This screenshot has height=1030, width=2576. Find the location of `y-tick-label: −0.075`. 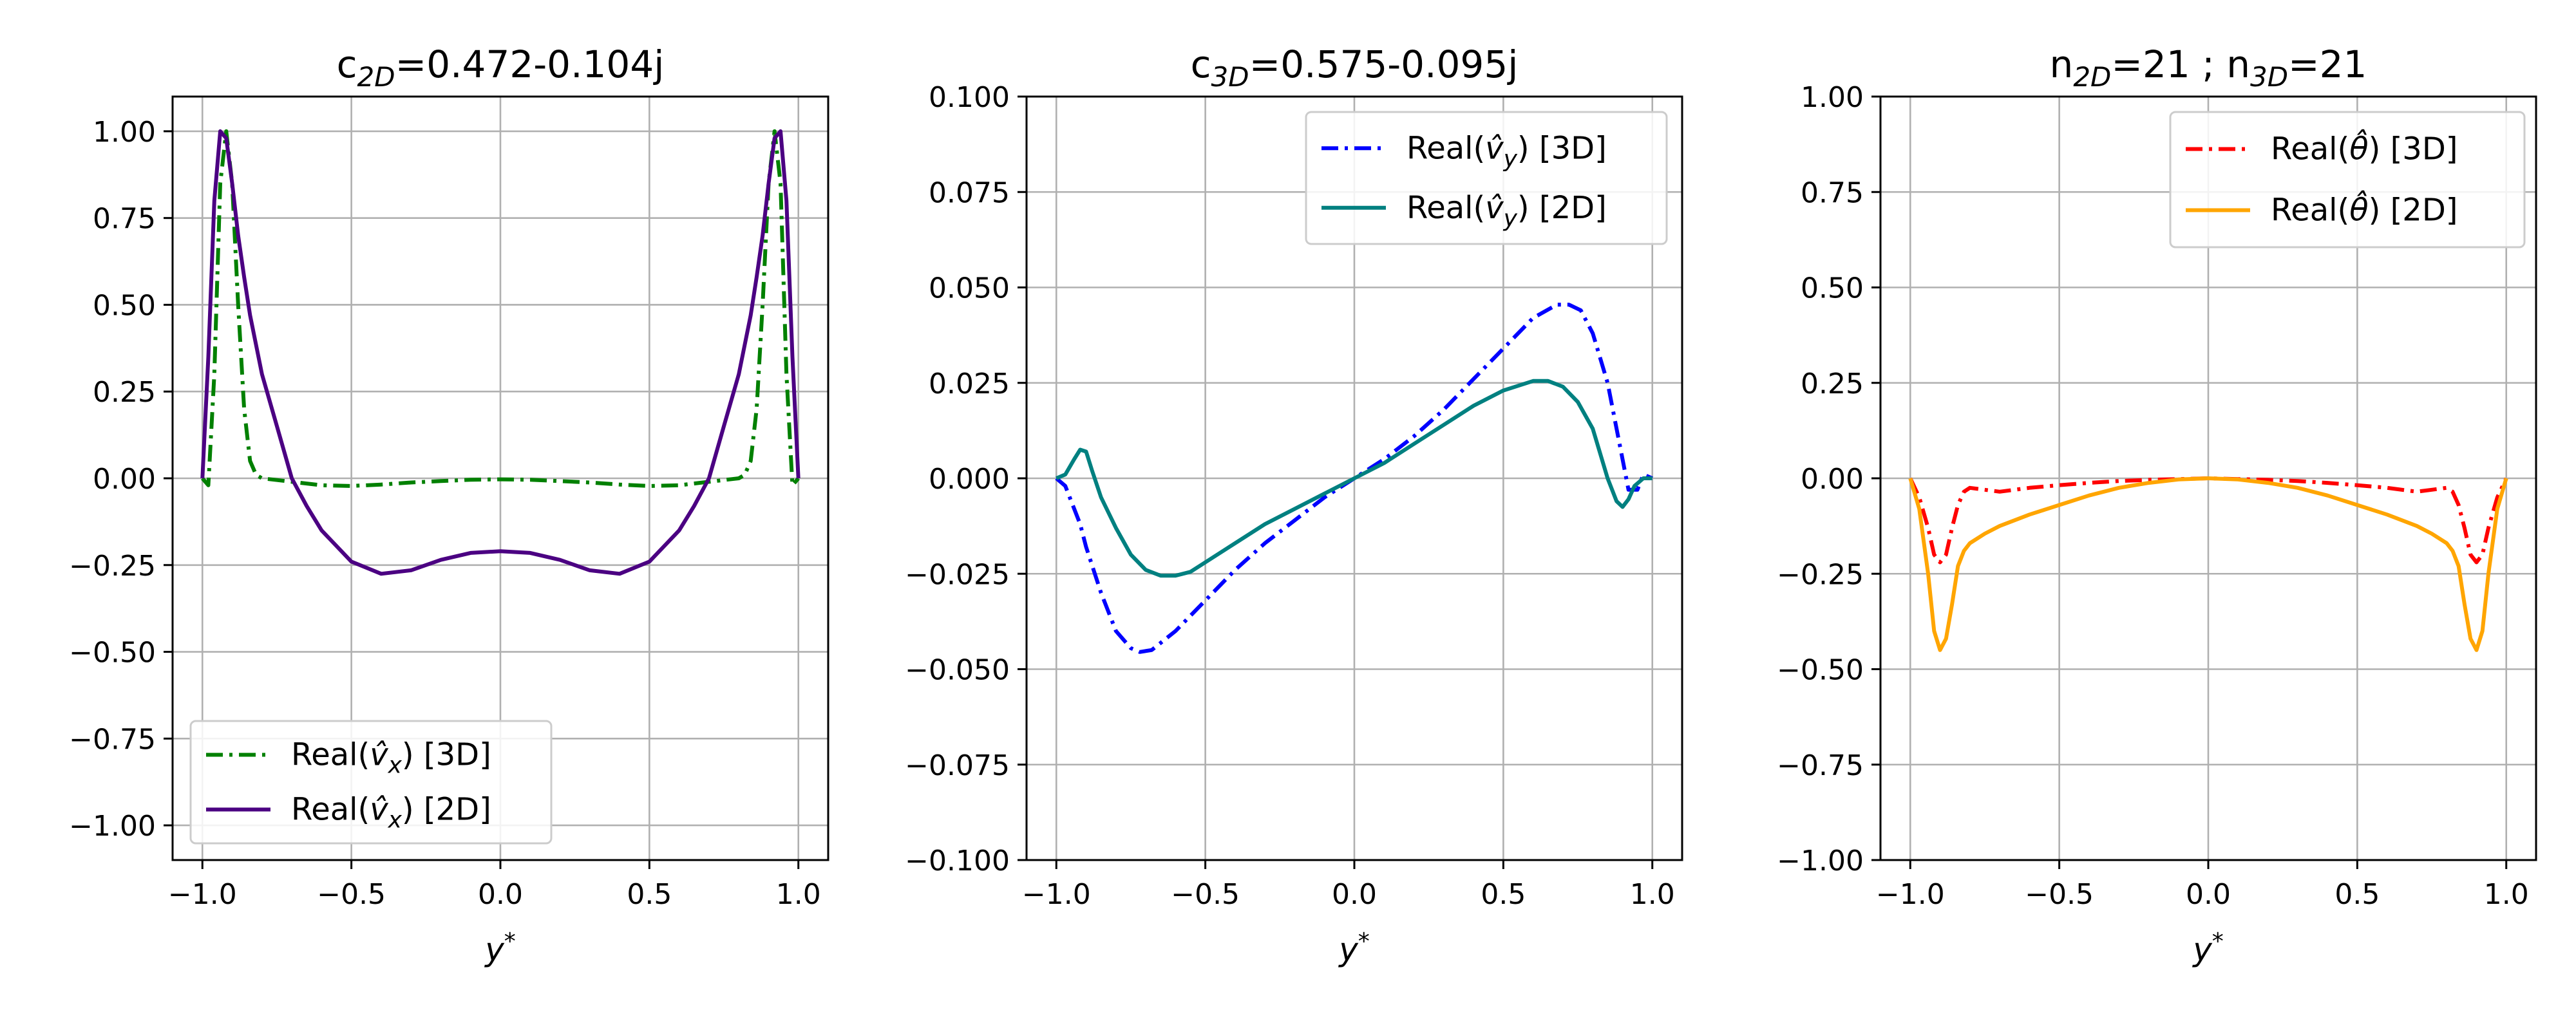

y-tick-label: −0.075 is located at coordinates (957, 765).